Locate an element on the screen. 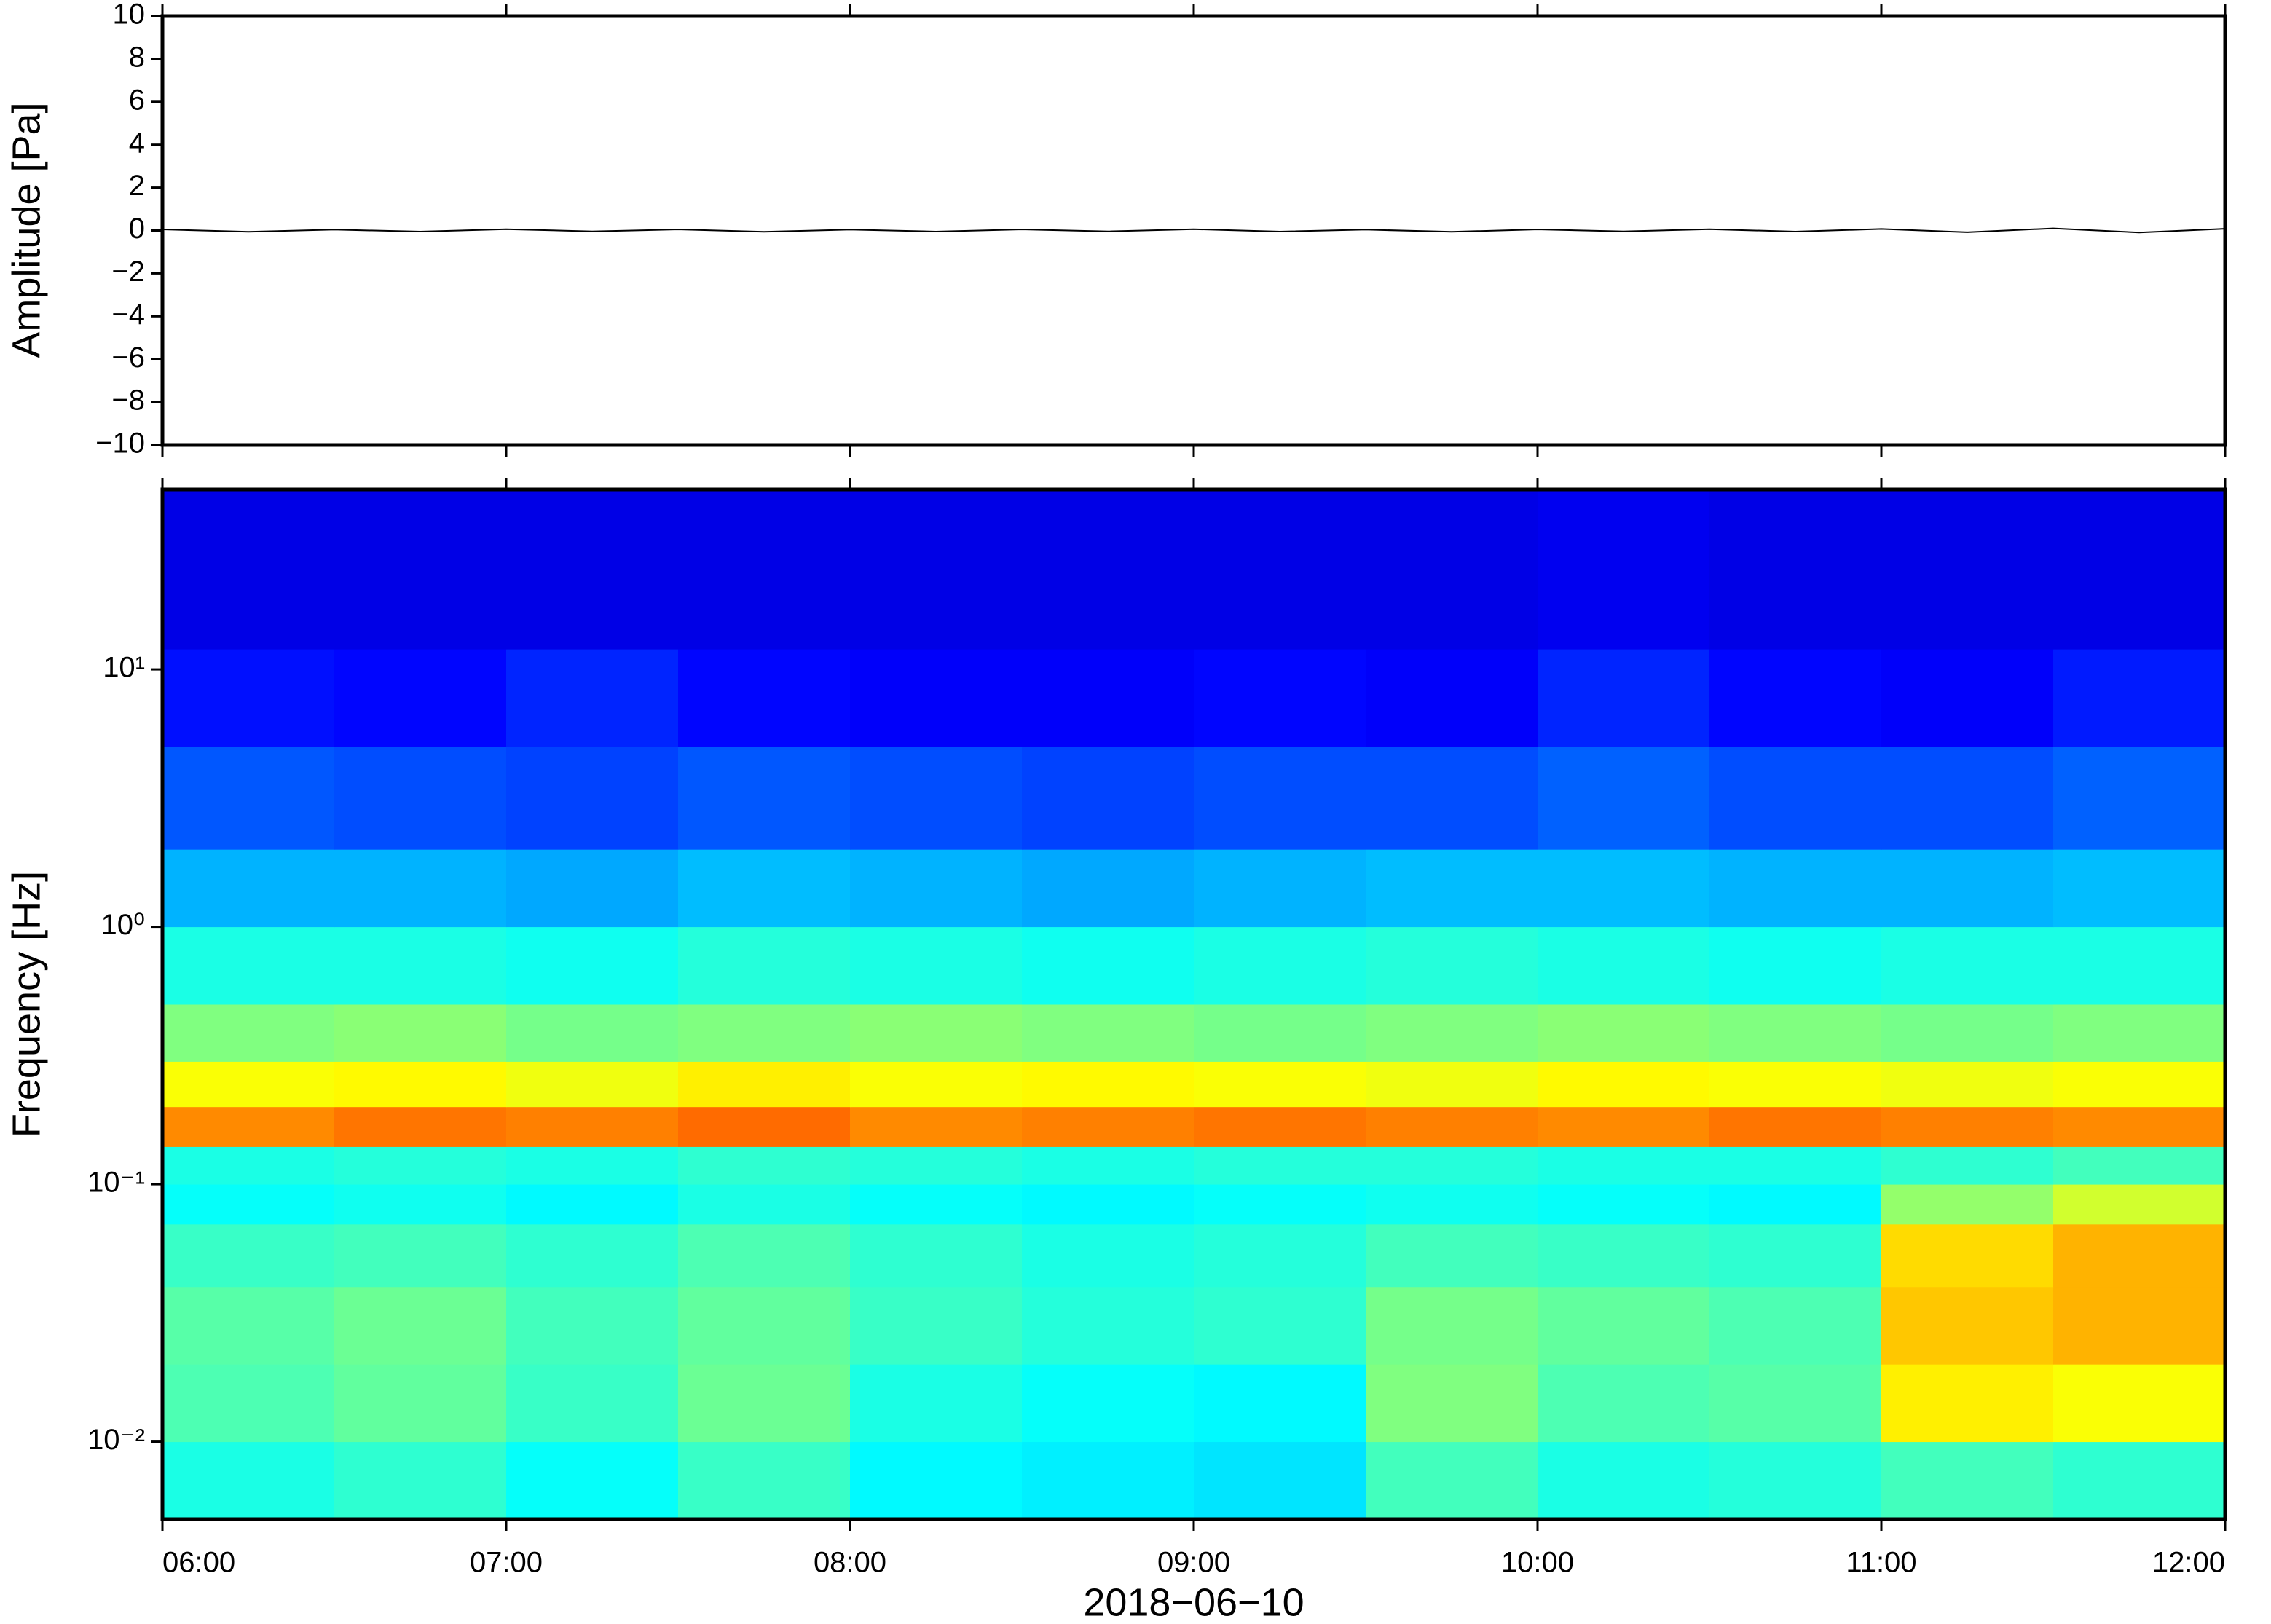 The image size is (2271, 1624). y-tick-label: 10 is located at coordinates (129, 15).